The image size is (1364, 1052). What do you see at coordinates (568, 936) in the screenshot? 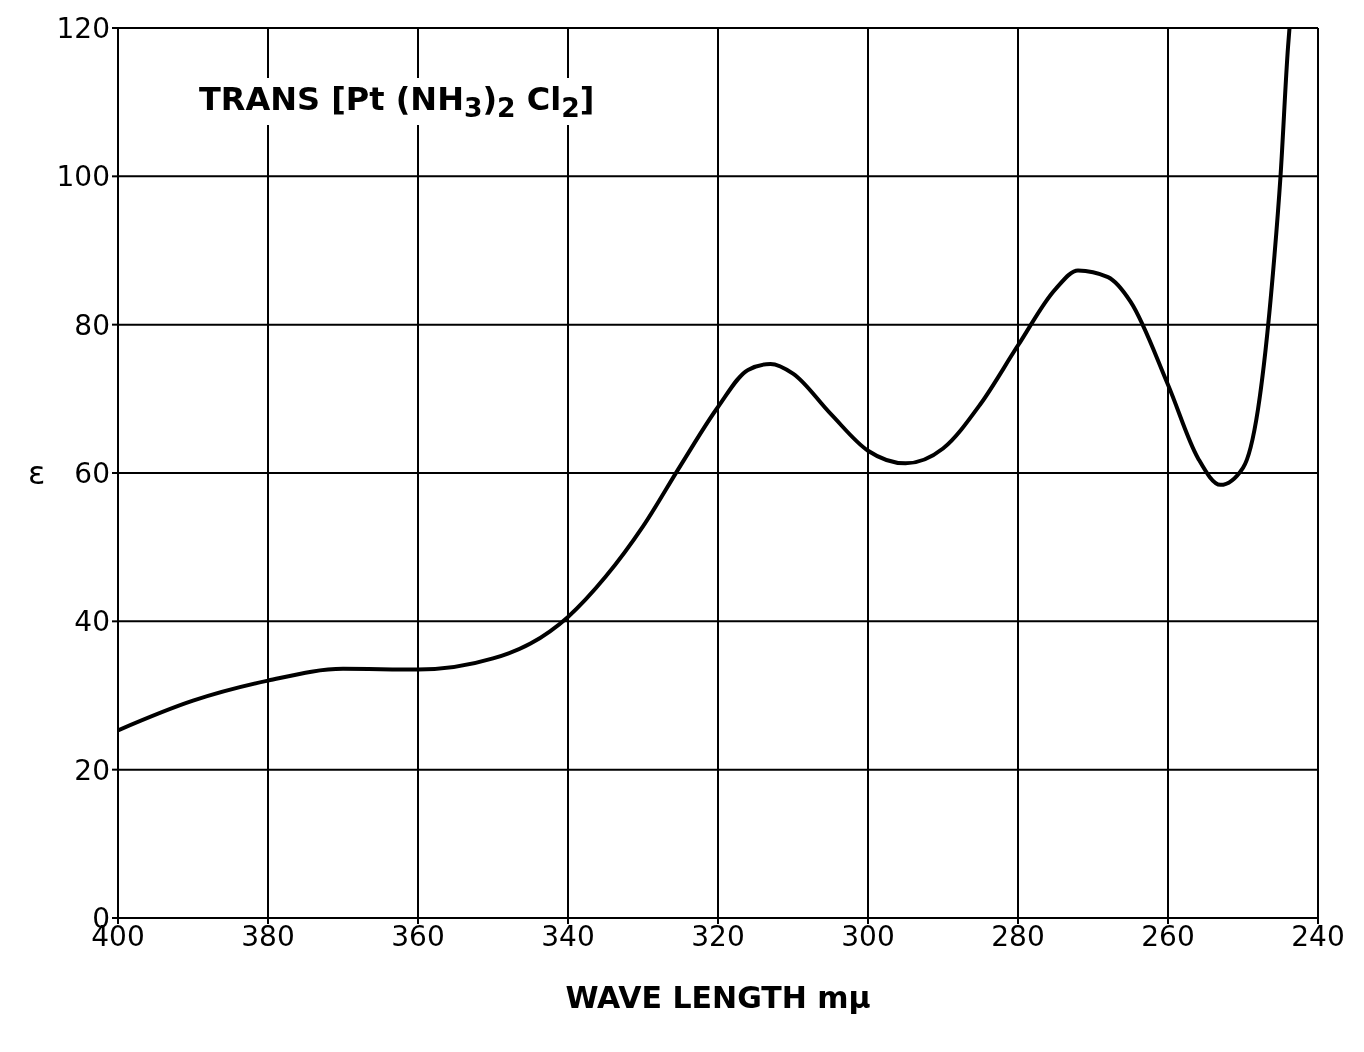
I see `x-tick-label: 340` at bounding box center [568, 936].